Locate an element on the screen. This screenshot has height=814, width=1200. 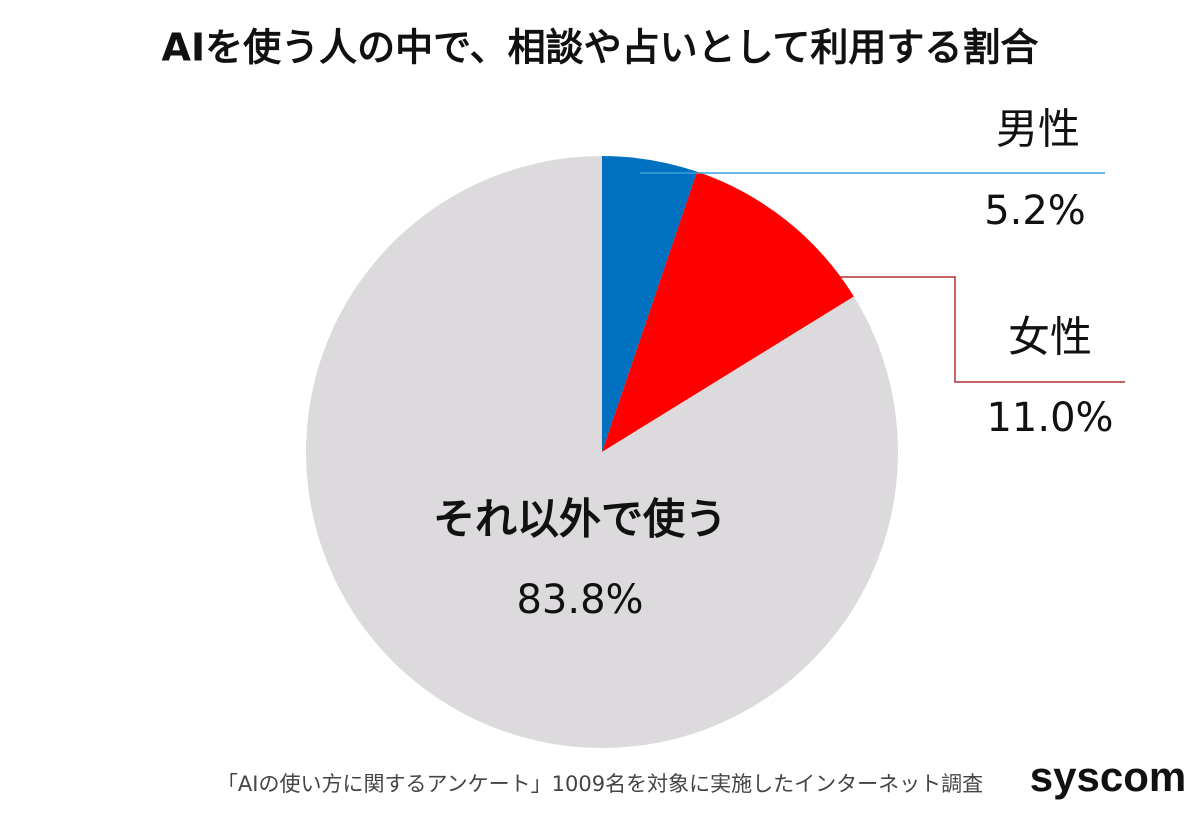
footnote: 「AIの使い方に関するアンケート」1009名を対象に実施したインターネット調査 is located at coordinates (600, 784).